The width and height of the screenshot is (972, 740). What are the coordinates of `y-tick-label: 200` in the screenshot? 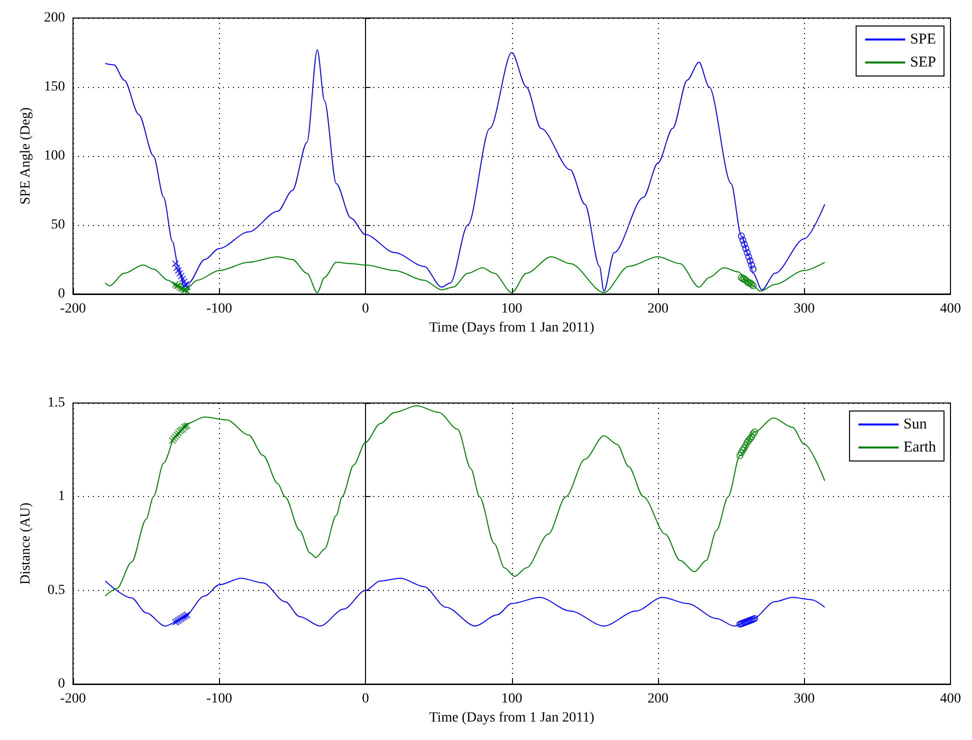 It's located at (54, 18).